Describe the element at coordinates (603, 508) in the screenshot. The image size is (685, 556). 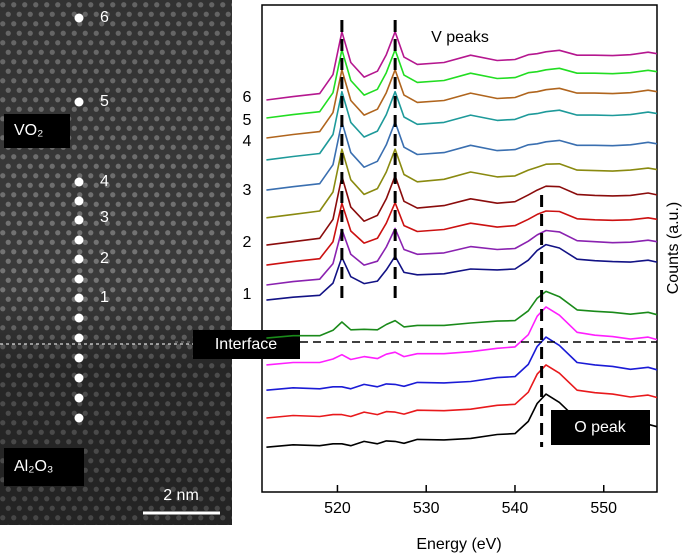
I see `x-tick-label: 550` at that location.